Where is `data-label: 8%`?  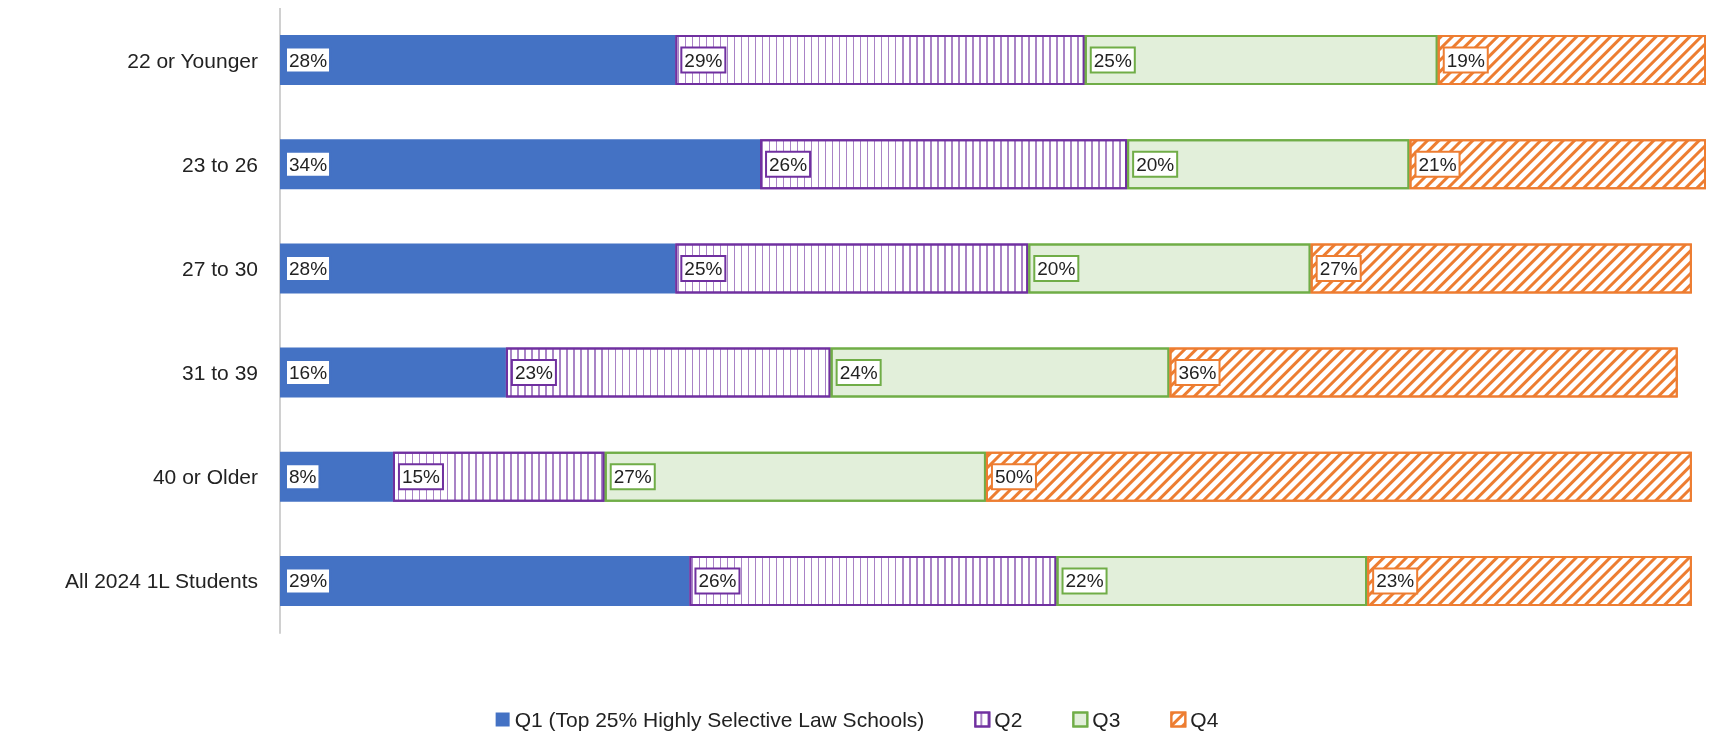
data-label: 8% is located at coordinates (303, 477).